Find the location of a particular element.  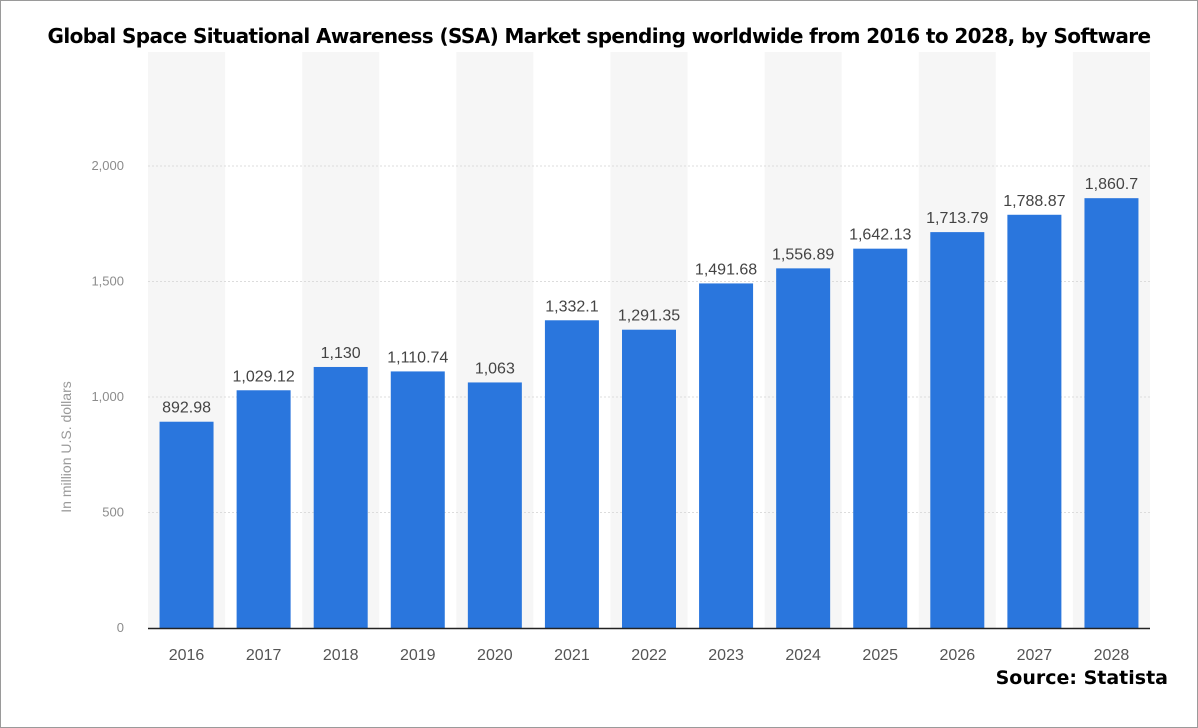

y-tick-label: 500 is located at coordinates (113, 512).